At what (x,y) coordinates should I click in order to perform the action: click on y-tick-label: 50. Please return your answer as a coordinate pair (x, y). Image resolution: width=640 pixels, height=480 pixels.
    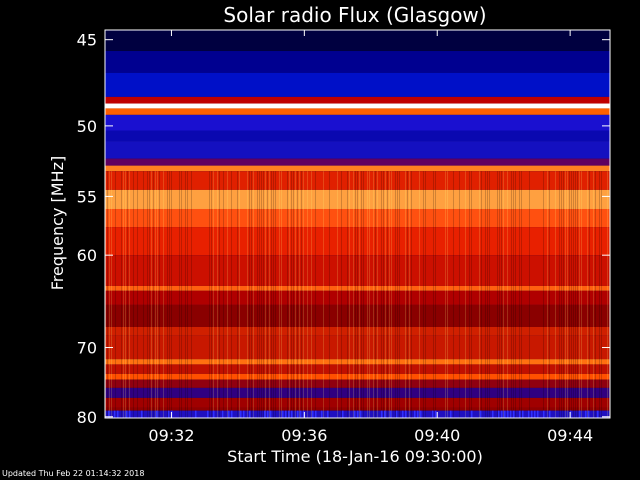
    Looking at the image, I should click on (87, 126).